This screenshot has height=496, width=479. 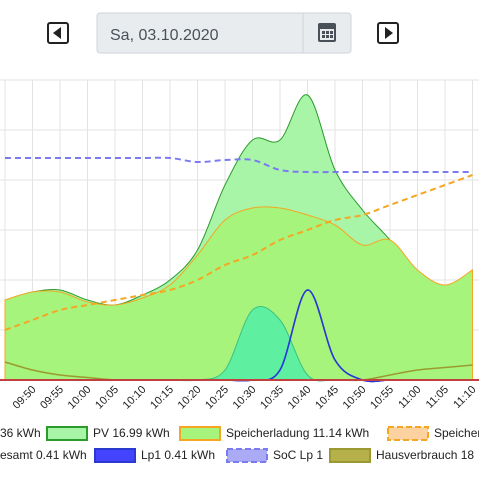 What do you see at coordinates (58, 33) in the screenshot?
I see `prev-button` at bounding box center [58, 33].